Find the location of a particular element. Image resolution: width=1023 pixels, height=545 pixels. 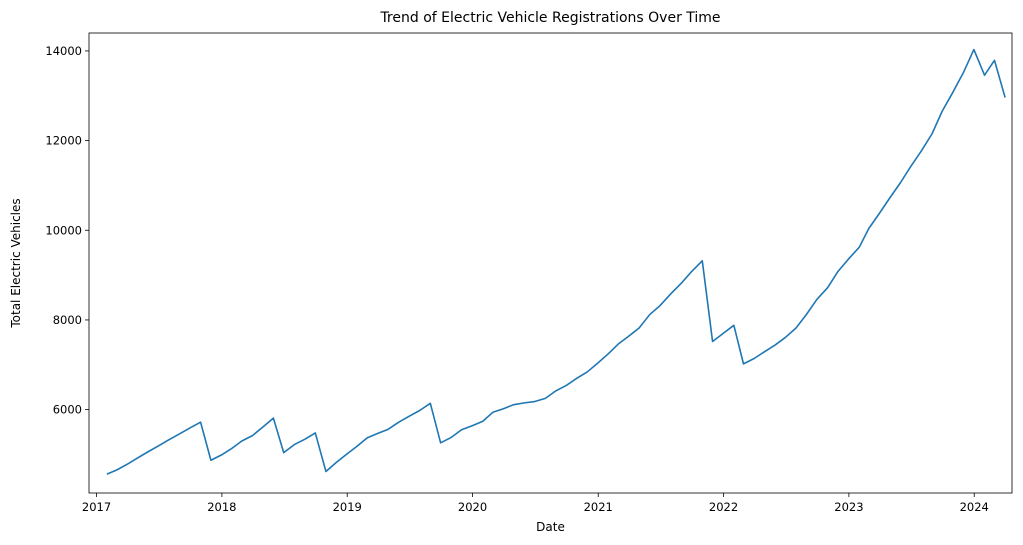

y-tick-label: 8000 is located at coordinates (67, 320).